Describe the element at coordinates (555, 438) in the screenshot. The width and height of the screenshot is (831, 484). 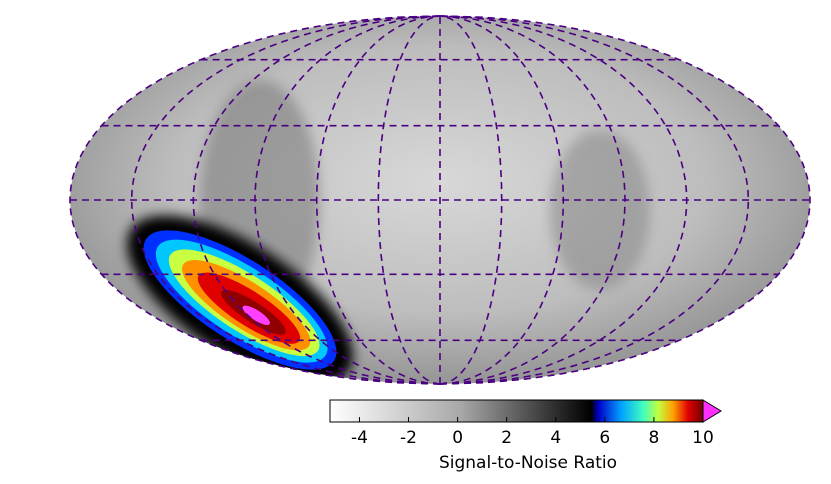
I see `tick-label: 4` at that location.